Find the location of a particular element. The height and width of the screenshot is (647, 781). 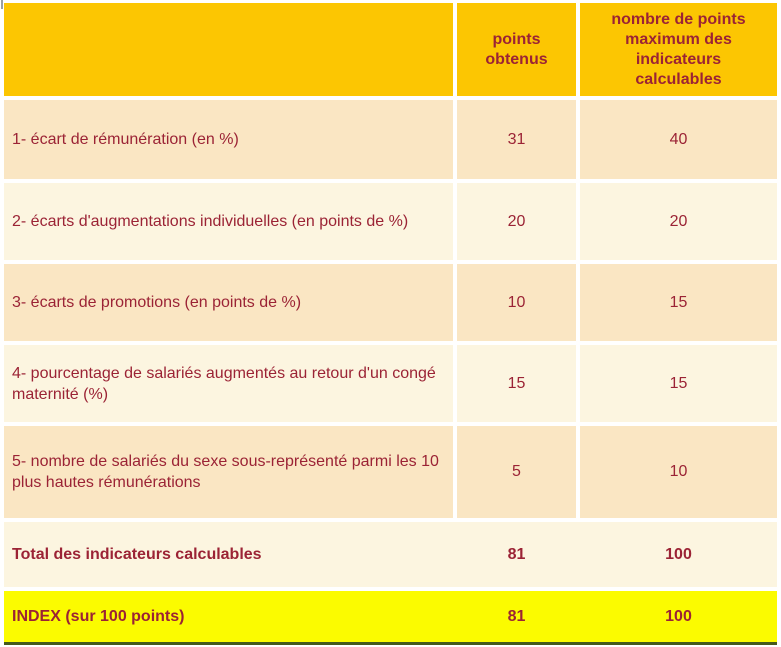

index-max-cell: 100 is located at coordinates (678, 616).